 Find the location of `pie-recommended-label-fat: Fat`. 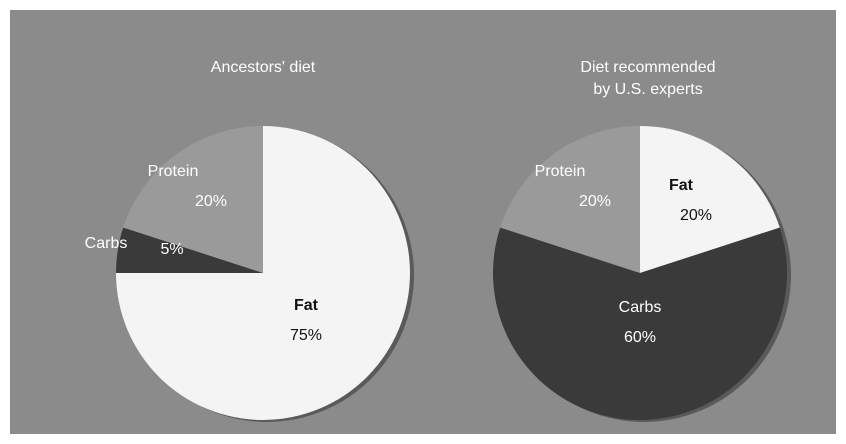

pie-recommended-label-fat: Fat is located at coordinates (681, 185).